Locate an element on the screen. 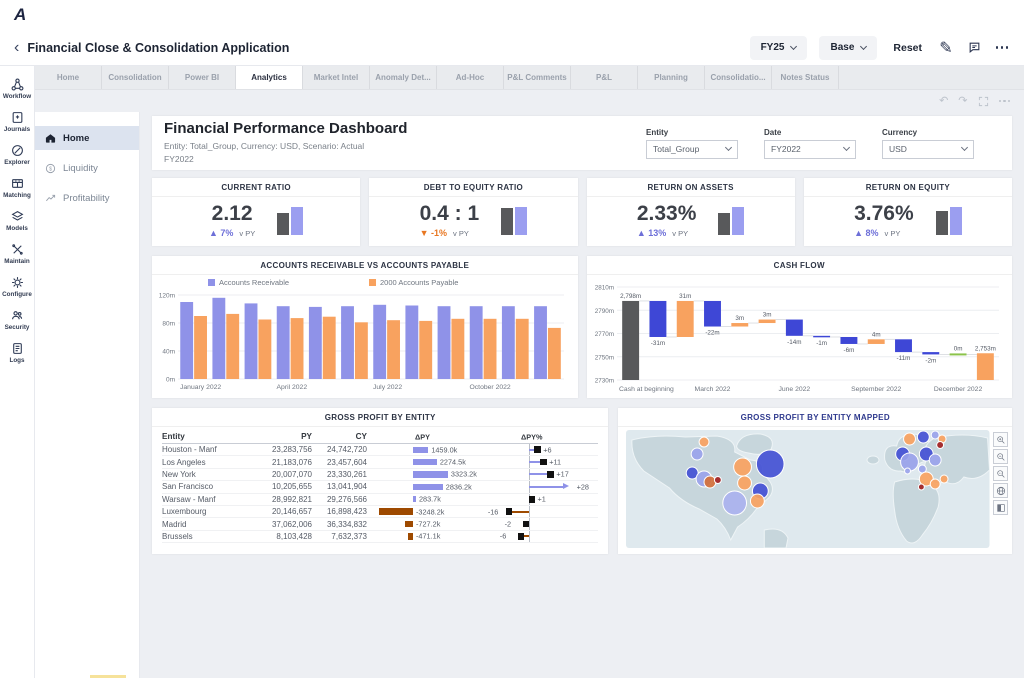 This screenshot has height=678, width=1024. tab-notes-status: Notes Status is located at coordinates (805, 77).